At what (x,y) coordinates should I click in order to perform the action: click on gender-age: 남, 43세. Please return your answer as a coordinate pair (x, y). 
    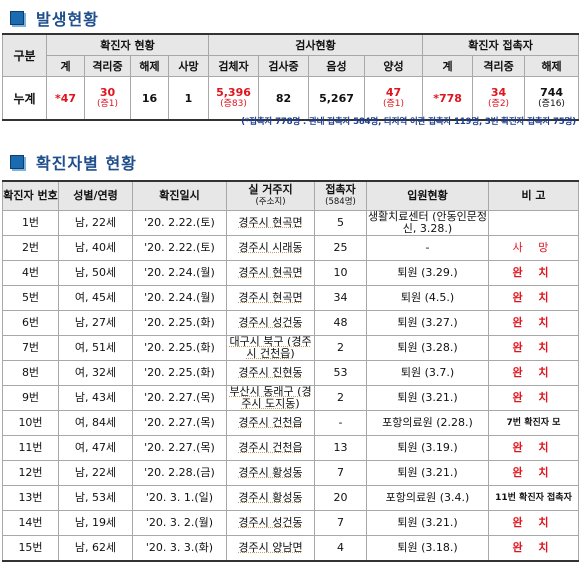
    Looking at the image, I should click on (95, 398).